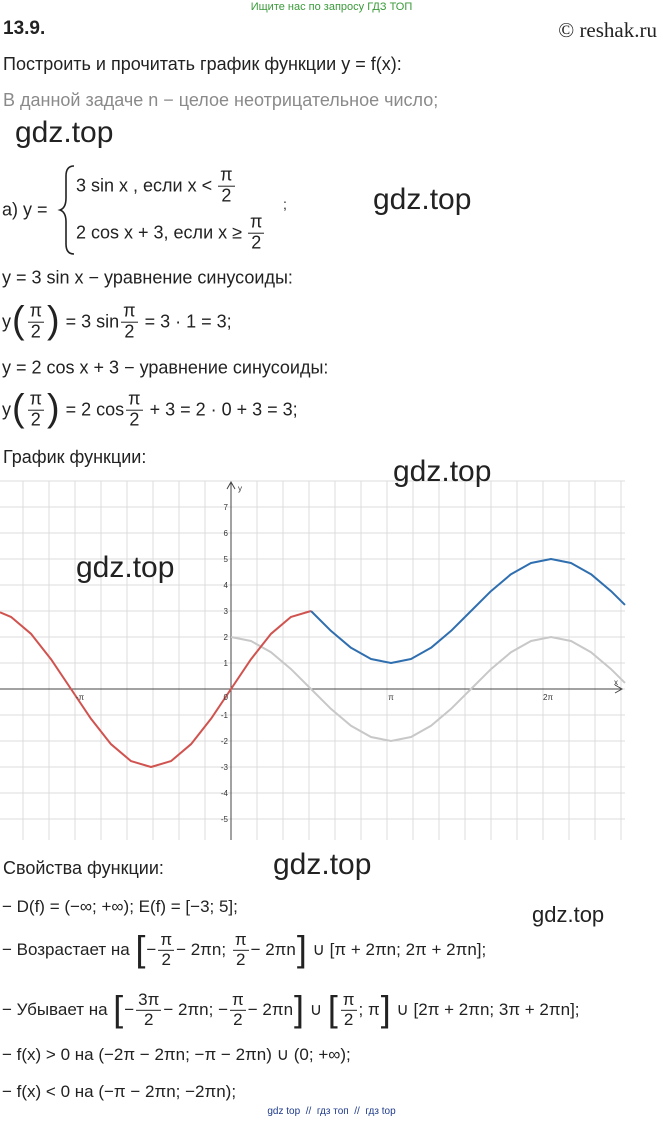 This screenshot has width=663, height=1124. Describe the element at coordinates (331, 1111) in the screenshot. I see `footer: gdz top // гдз топ // гдз top` at that location.